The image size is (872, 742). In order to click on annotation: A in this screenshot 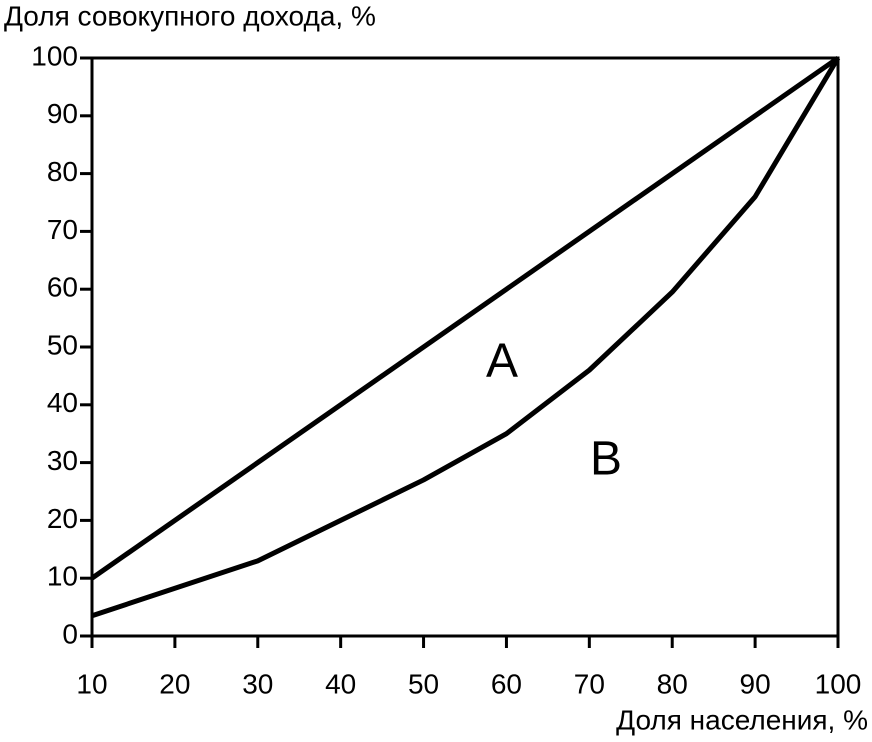, I will do `click(502, 361)`.